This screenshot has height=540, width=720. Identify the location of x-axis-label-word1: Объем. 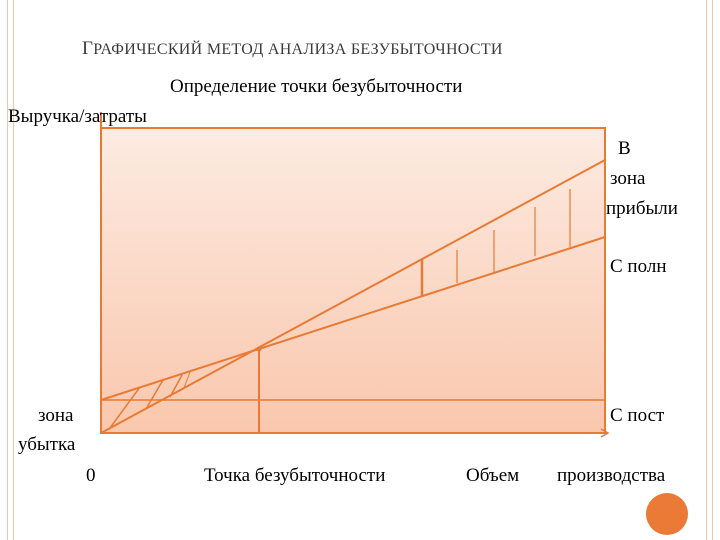
(493, 475).